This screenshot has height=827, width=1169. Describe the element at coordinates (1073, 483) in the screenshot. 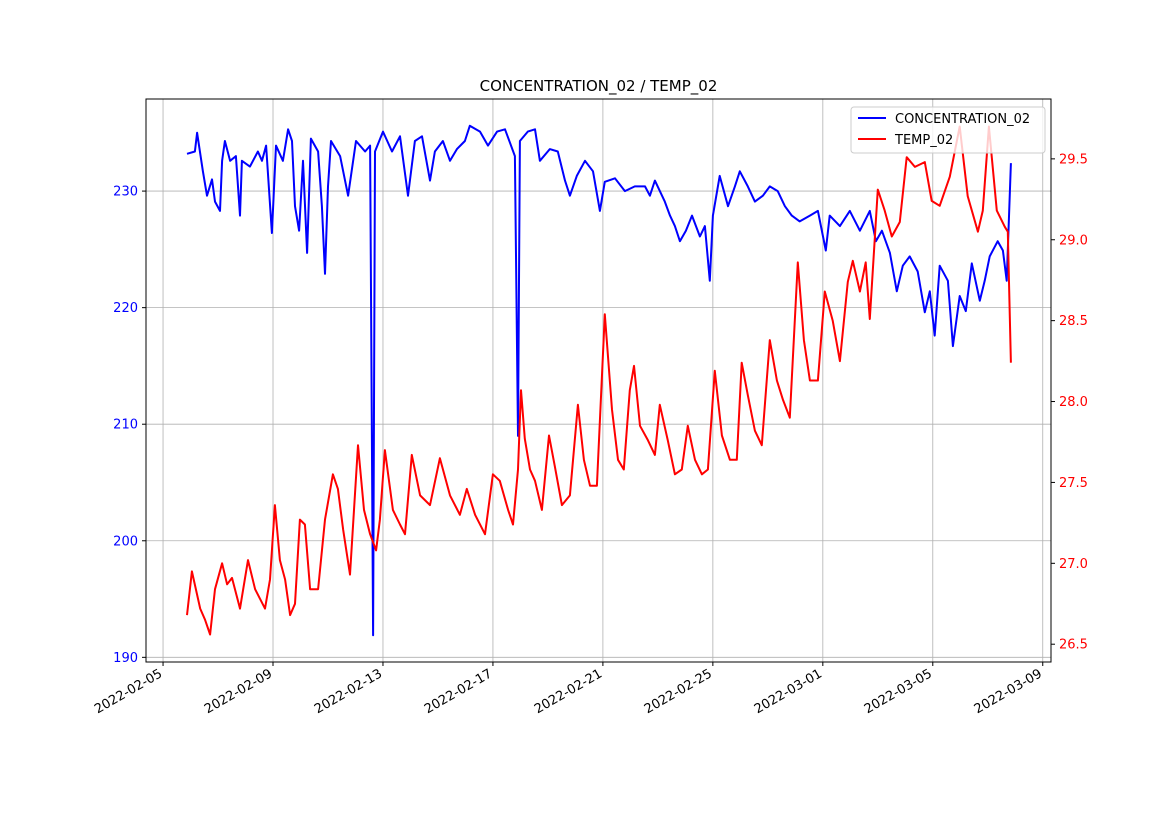

I see `y-right-tick-label: 27.5` at that location.